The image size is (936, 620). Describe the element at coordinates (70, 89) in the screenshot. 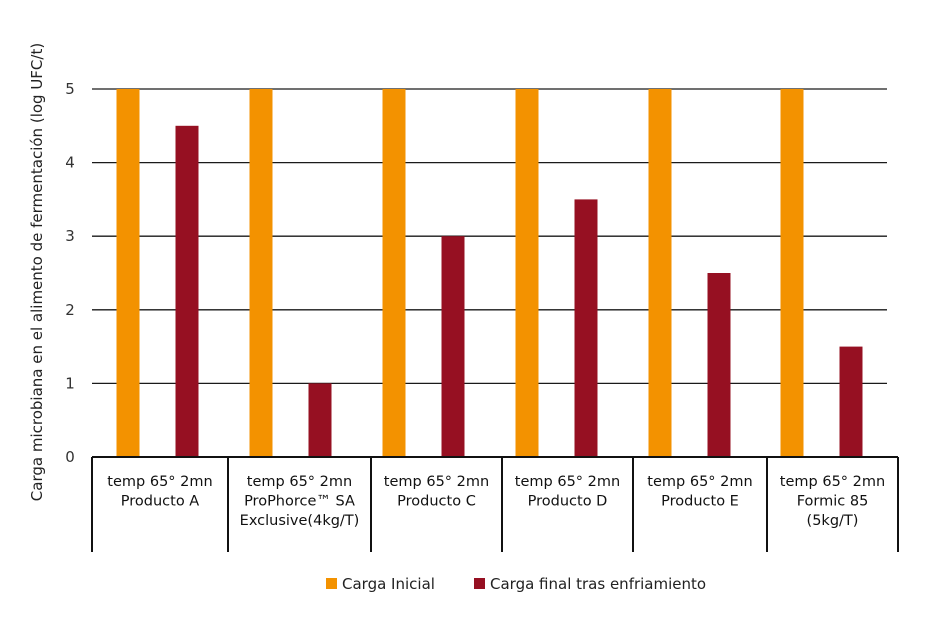

I see `y-tick-label: 5` at that location.